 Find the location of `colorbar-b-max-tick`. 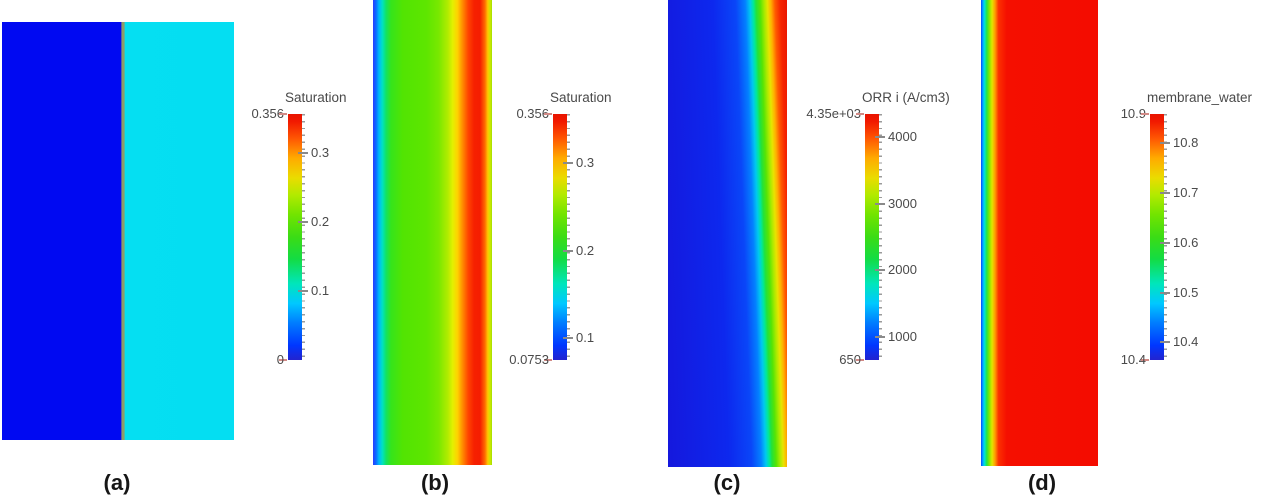

colorbar-b-max-tick is located at coordinates (548, 114).